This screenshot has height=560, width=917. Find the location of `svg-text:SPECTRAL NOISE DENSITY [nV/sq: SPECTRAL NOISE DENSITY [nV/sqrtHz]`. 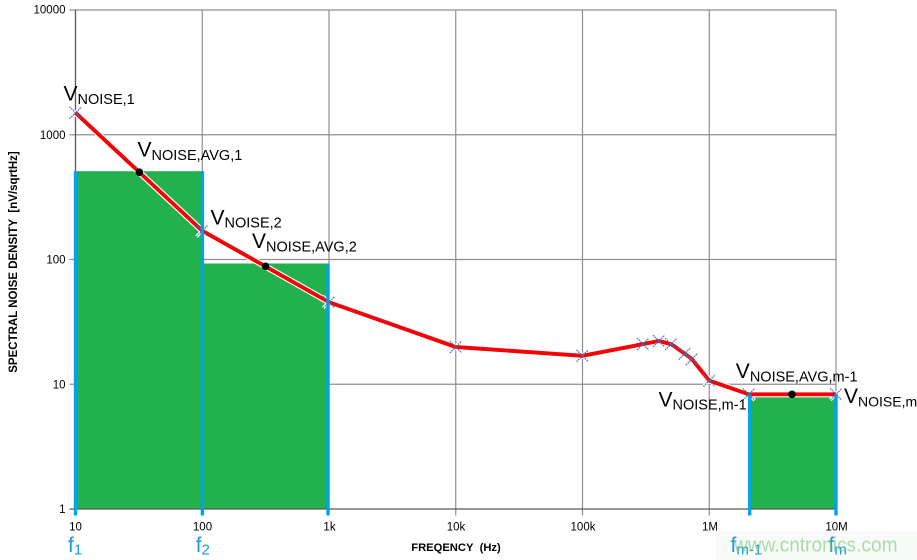

svg-text:SPECTRAL NOISE DENSITY [nV/sq: SPECTRAL NOISE DENSITY [nV/sqrtHz] is located at coordinates (14, 262).